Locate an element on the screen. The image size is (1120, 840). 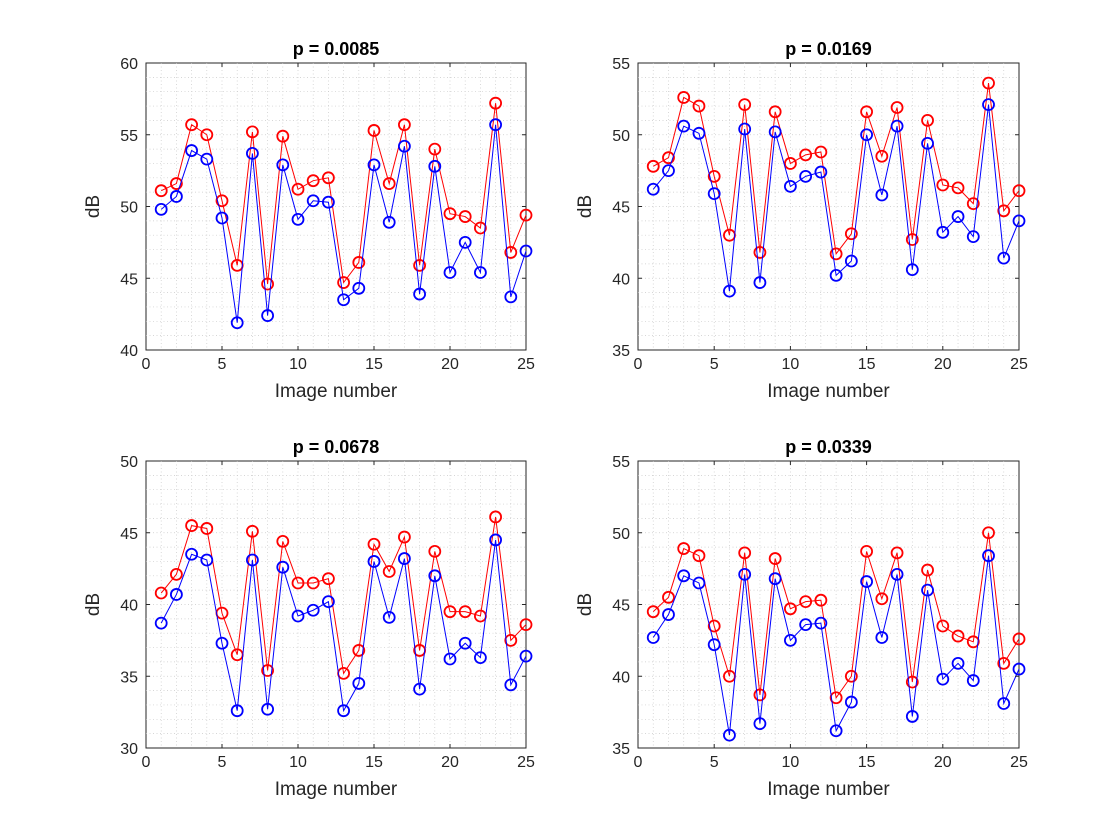
plot-area is located at coordinates (828, 206).